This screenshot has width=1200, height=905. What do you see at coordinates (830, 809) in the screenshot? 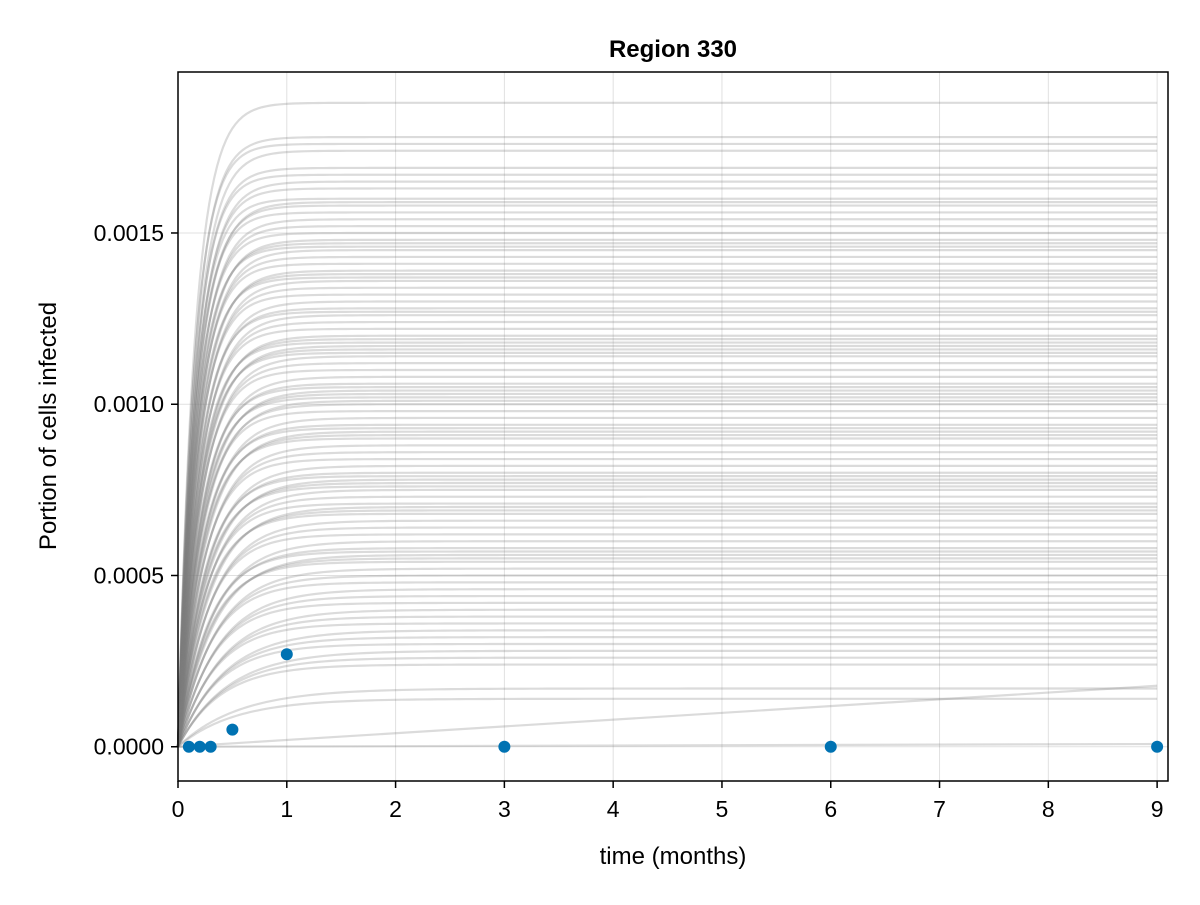
I see `x-tick-label: 6` at bounding box center [830, 809].